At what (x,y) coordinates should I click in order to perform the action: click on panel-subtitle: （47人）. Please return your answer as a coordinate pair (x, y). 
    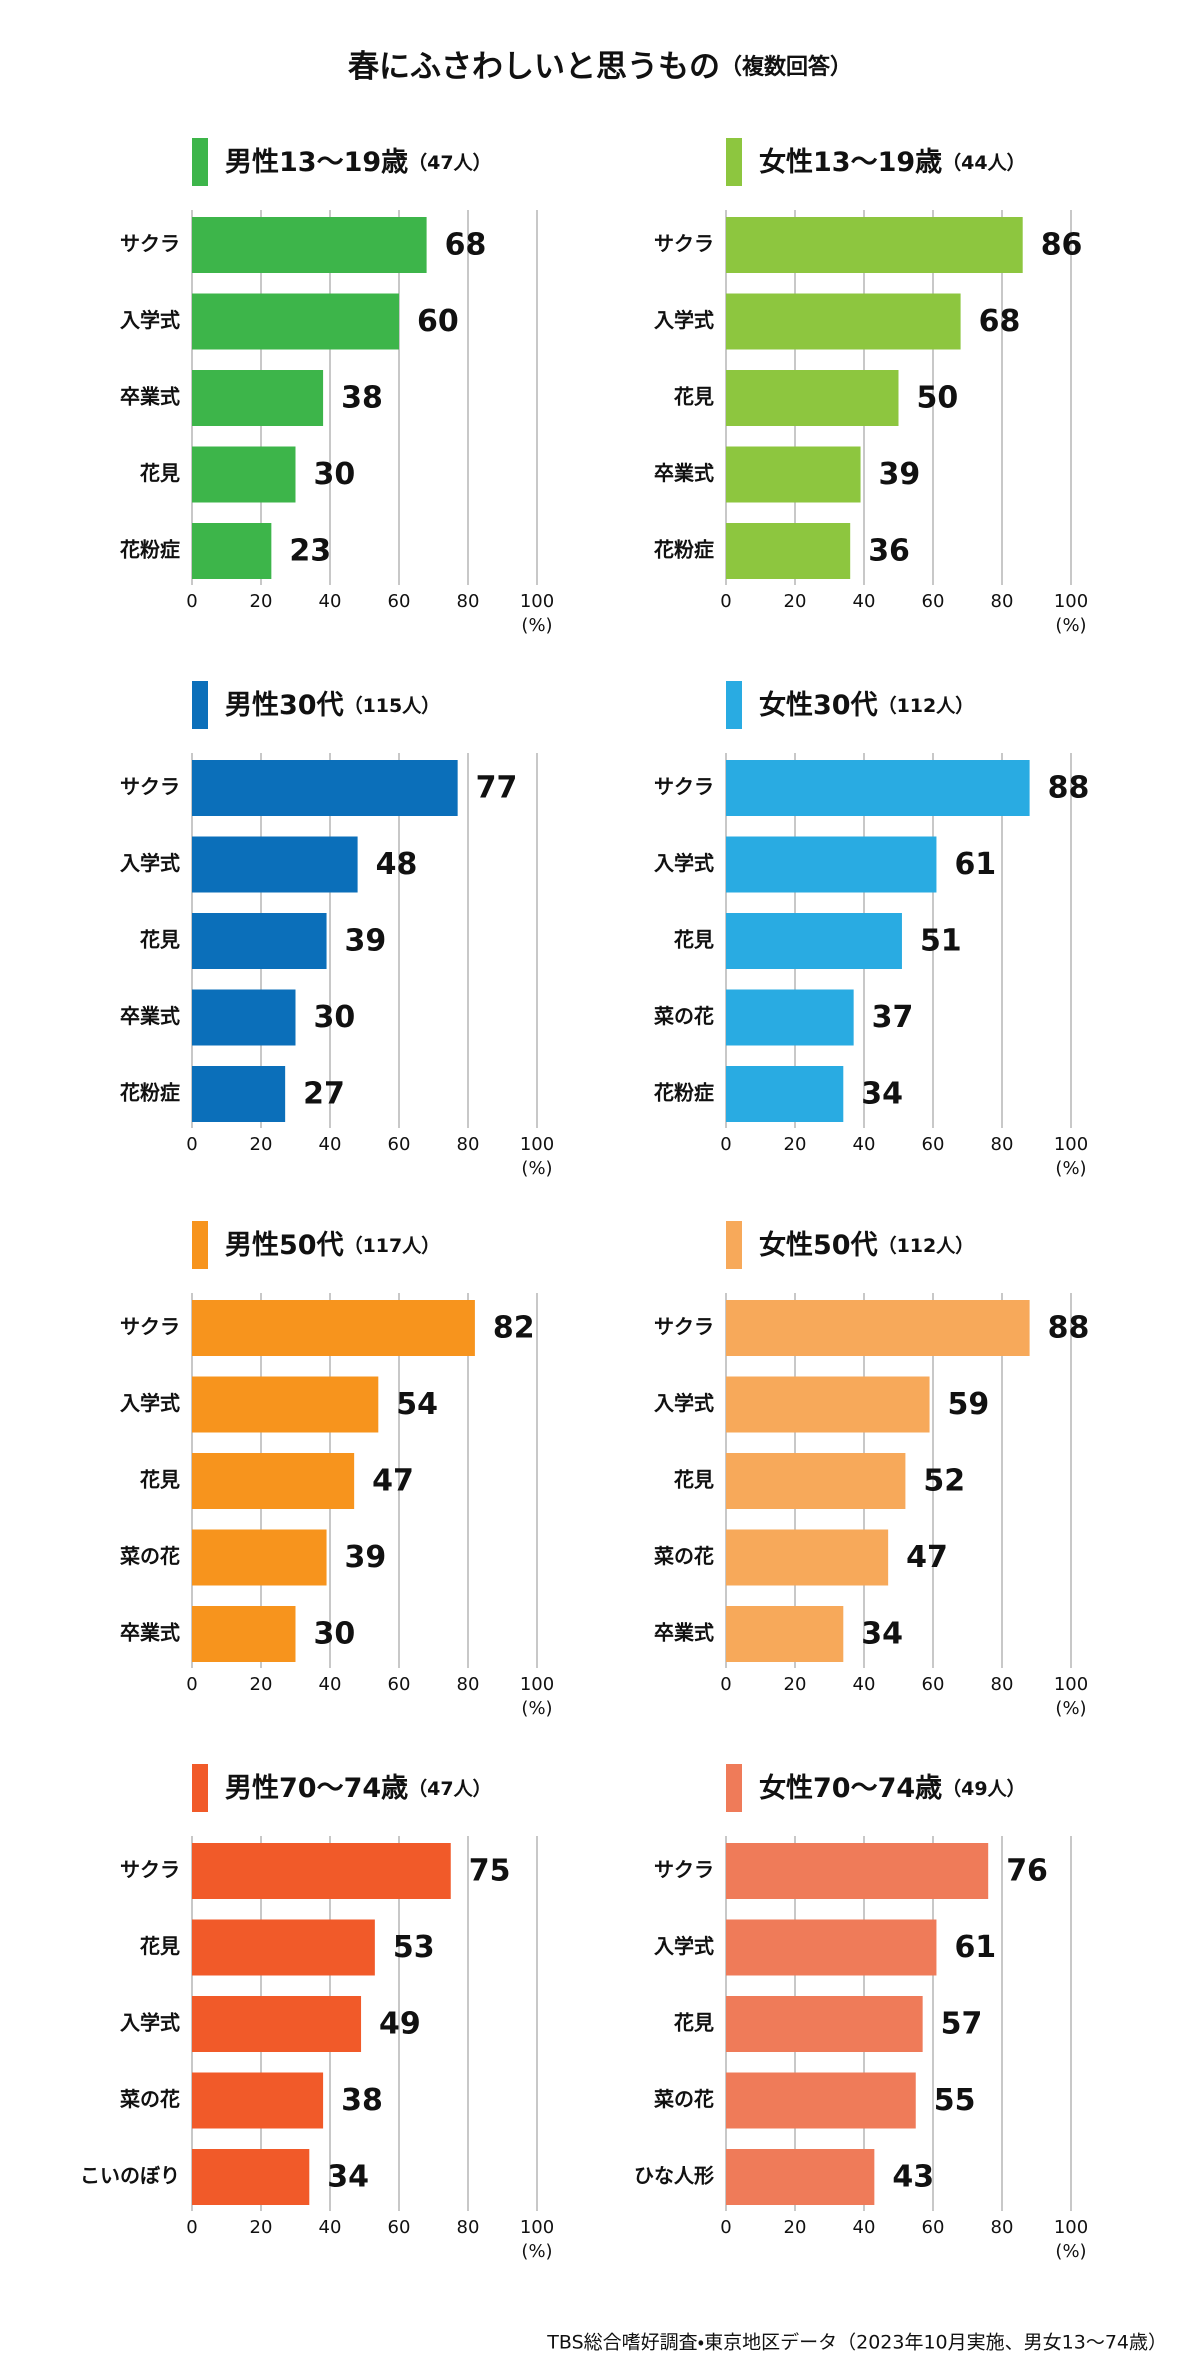
    Looking at the image, I should click on (449, 1788).